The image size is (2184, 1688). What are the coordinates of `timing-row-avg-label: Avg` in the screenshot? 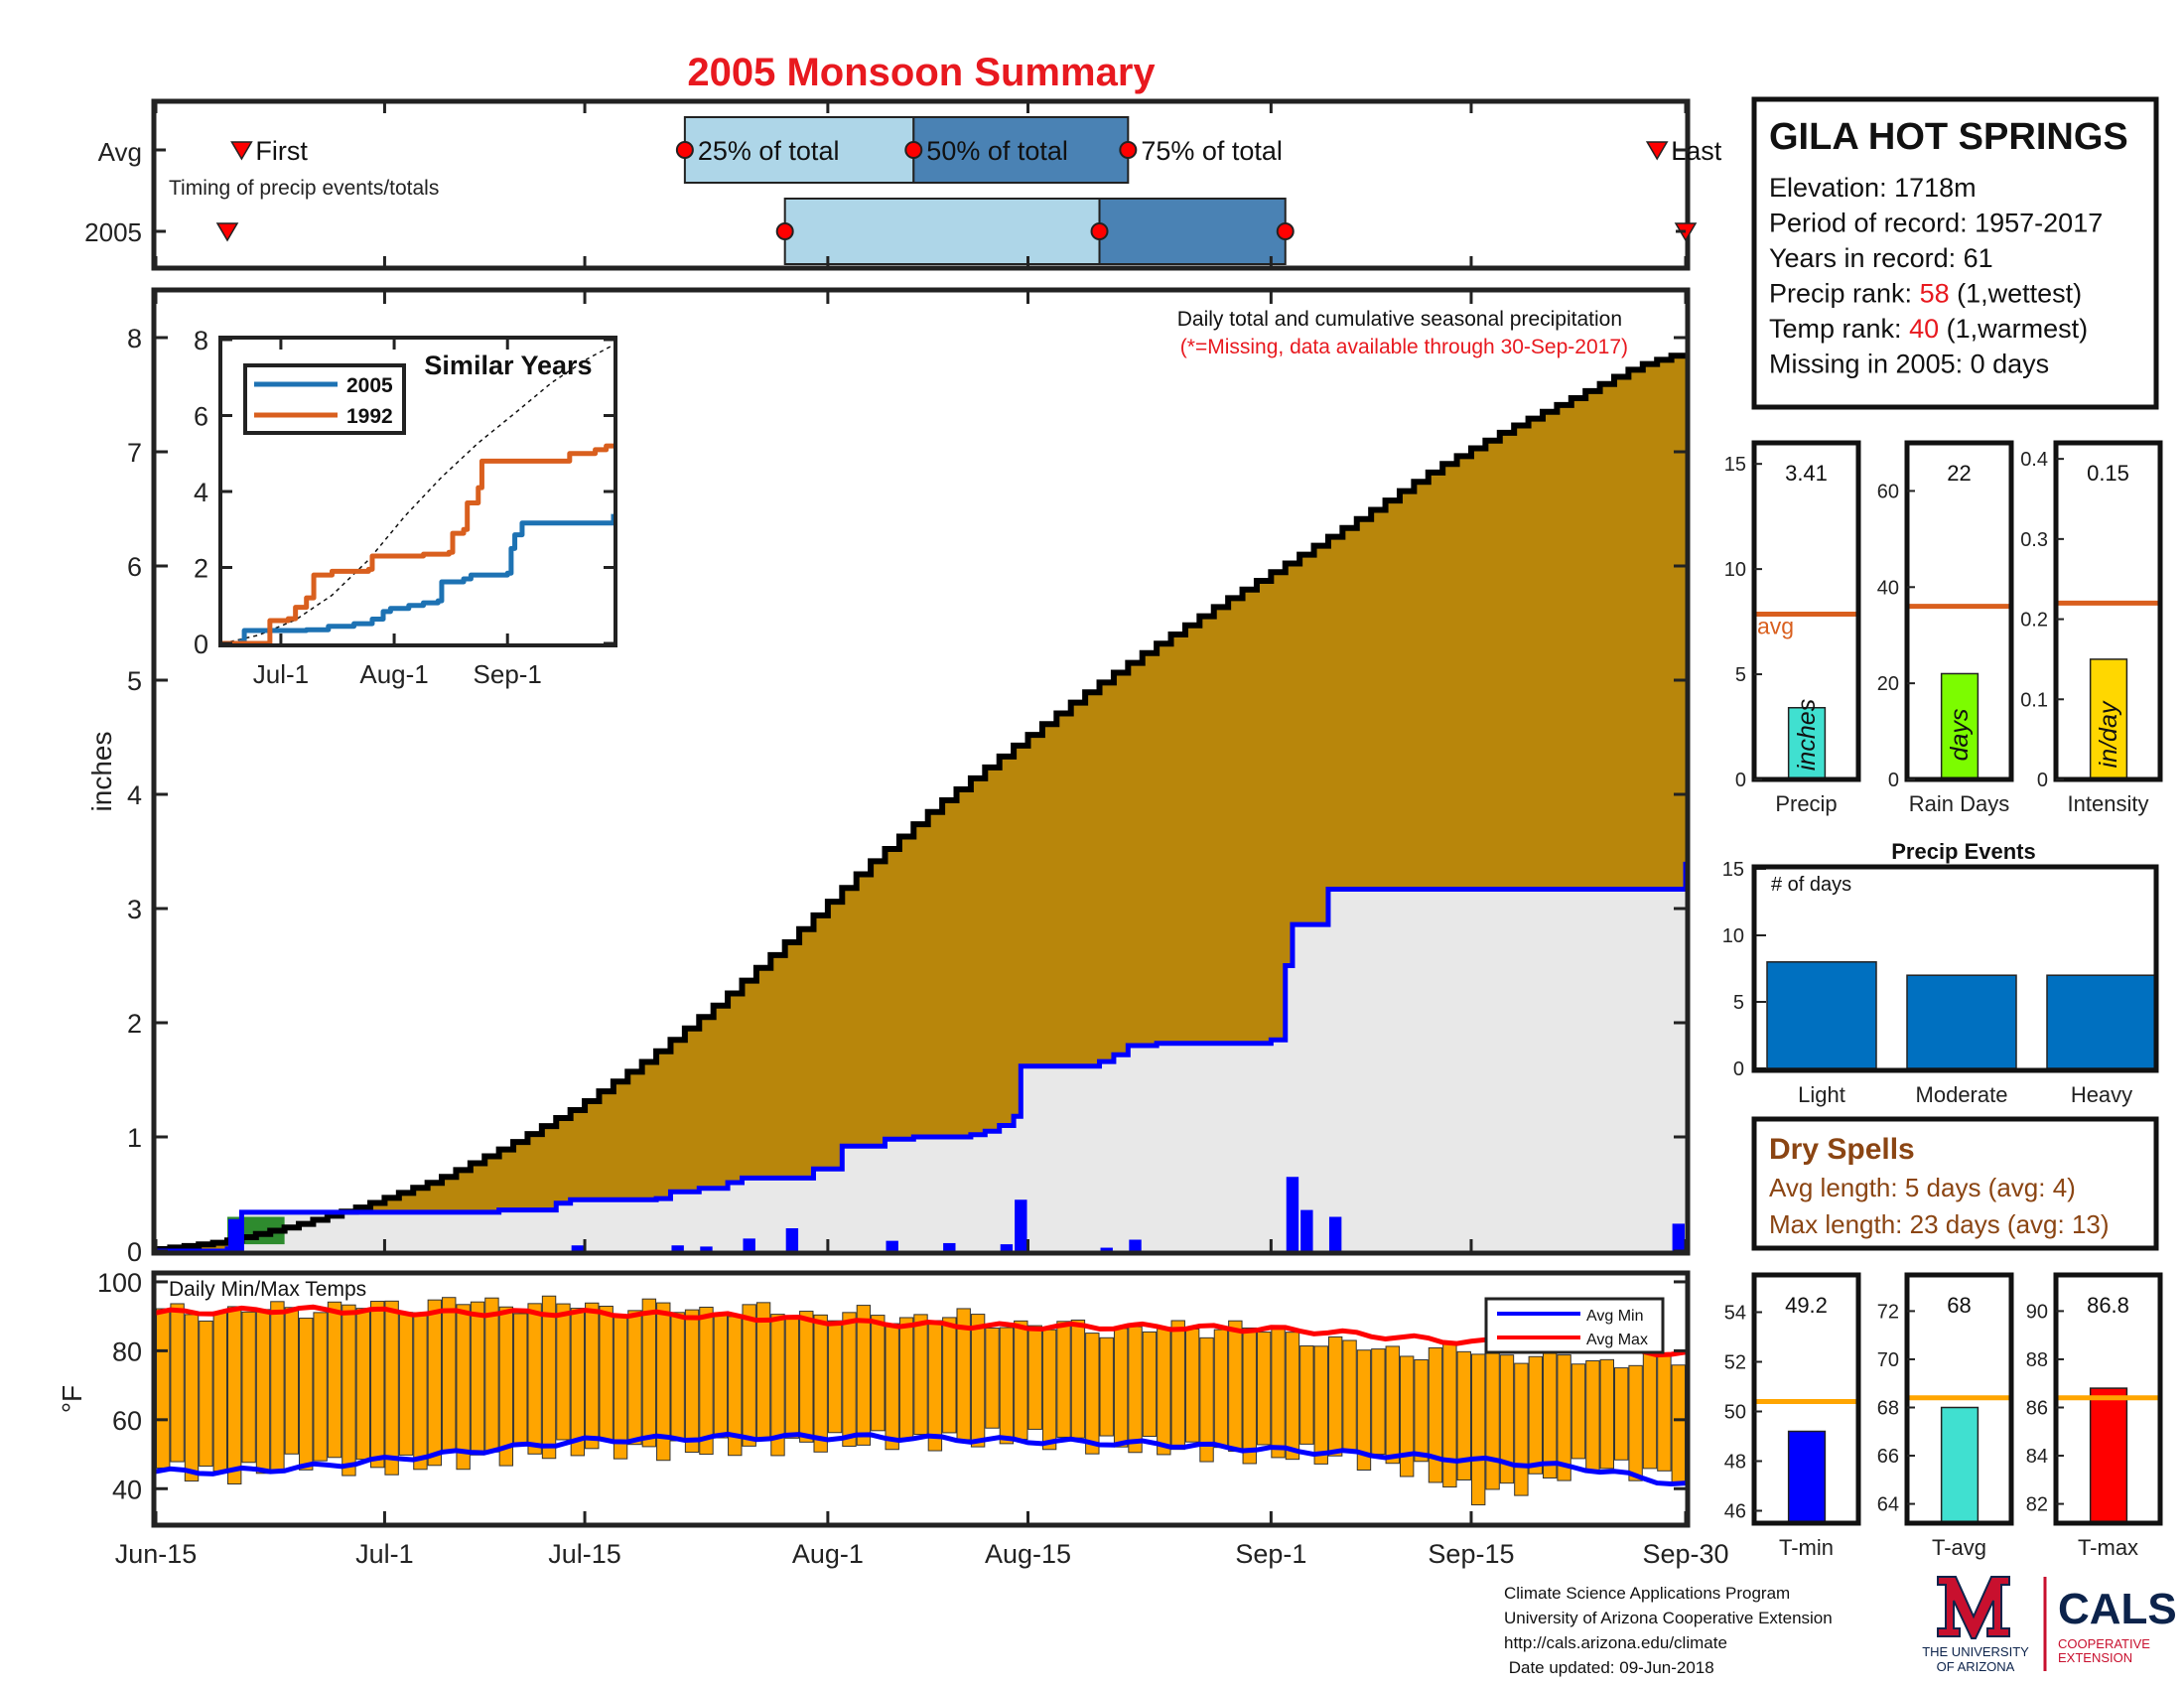 It's located at (120, 152).